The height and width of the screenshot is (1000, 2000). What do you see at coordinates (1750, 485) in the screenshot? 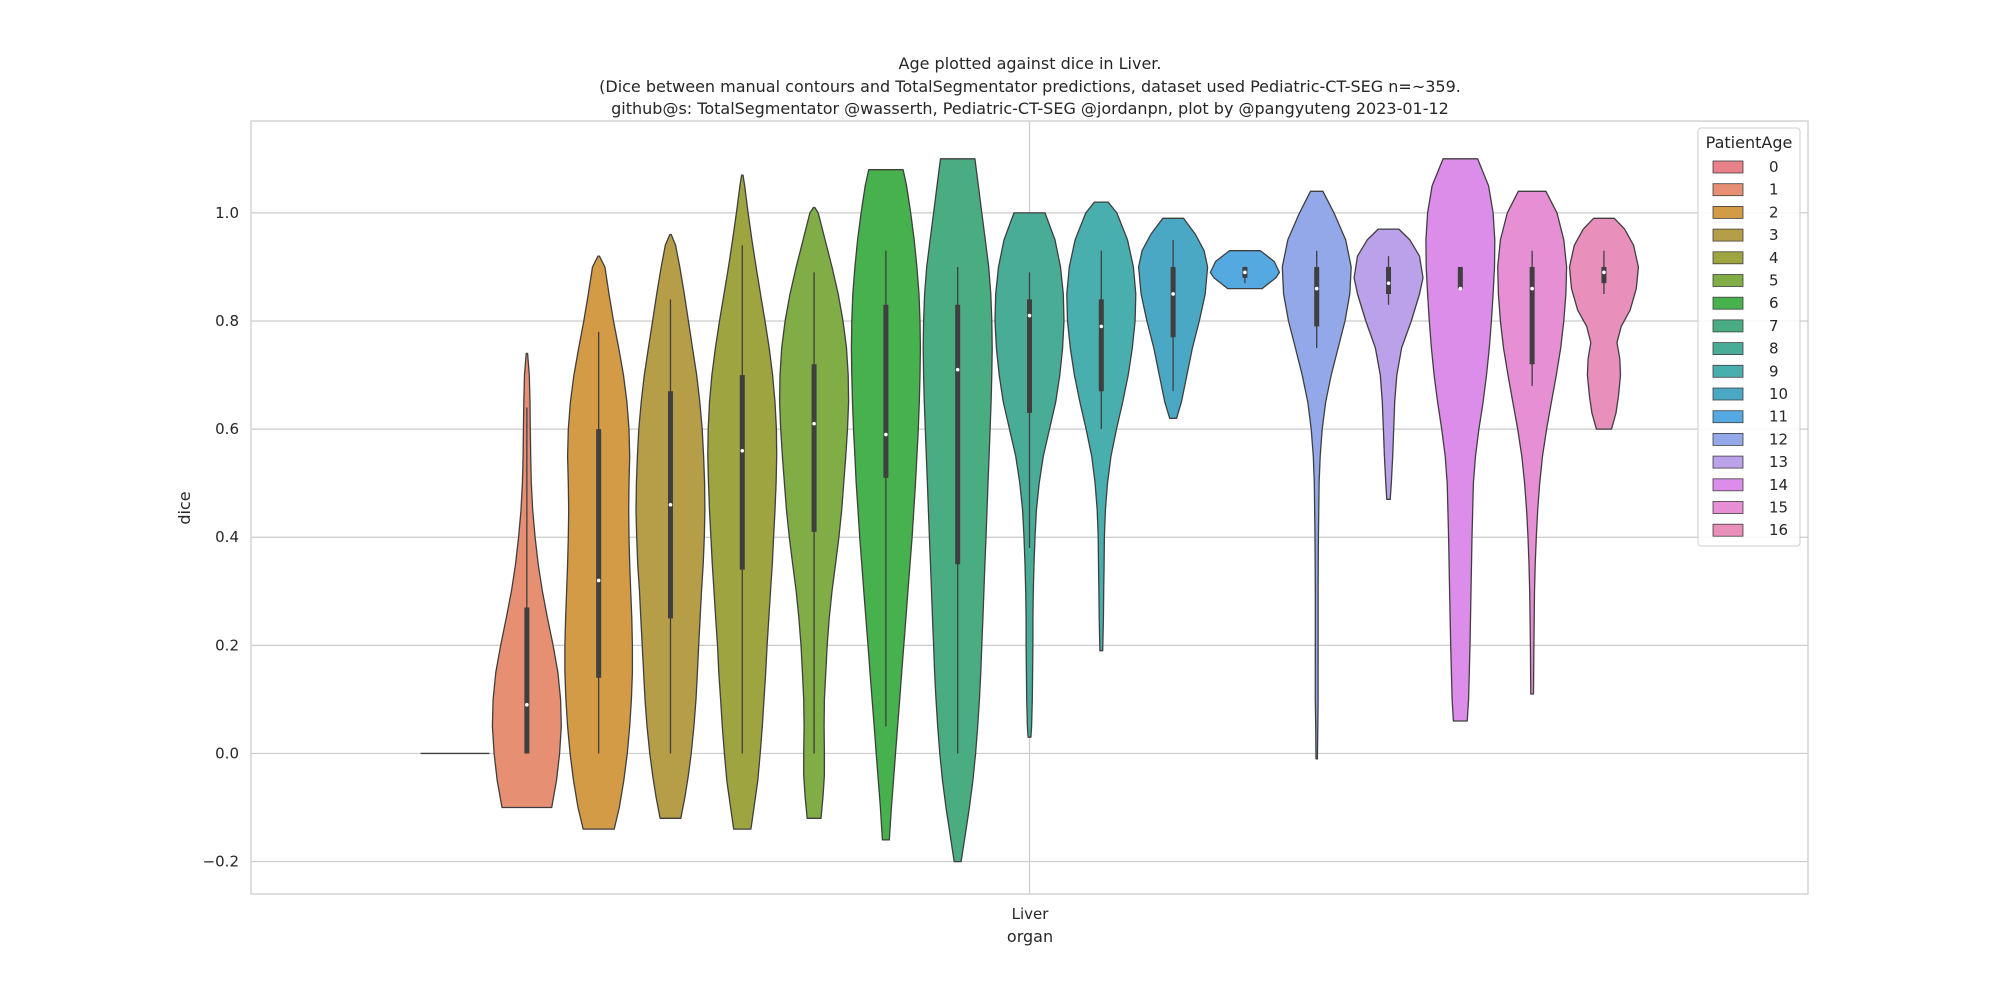
I see `legend-item-14: 14` at bounding box center [1750, 485].